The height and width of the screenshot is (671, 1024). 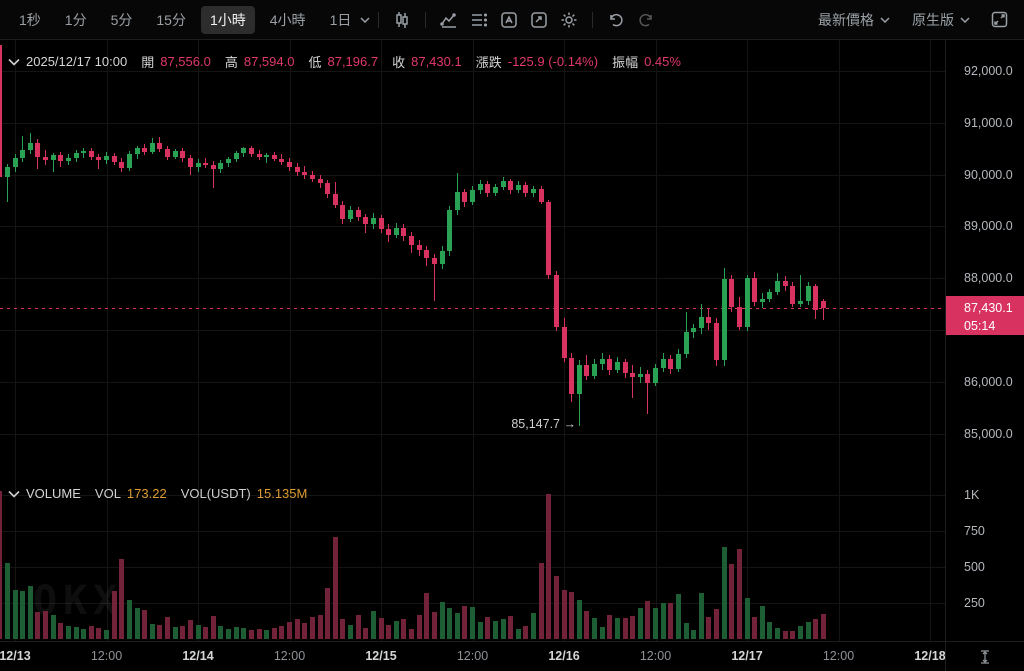 I want to click on timeframe-4小時: 4小時, so click(x=287, y=19).